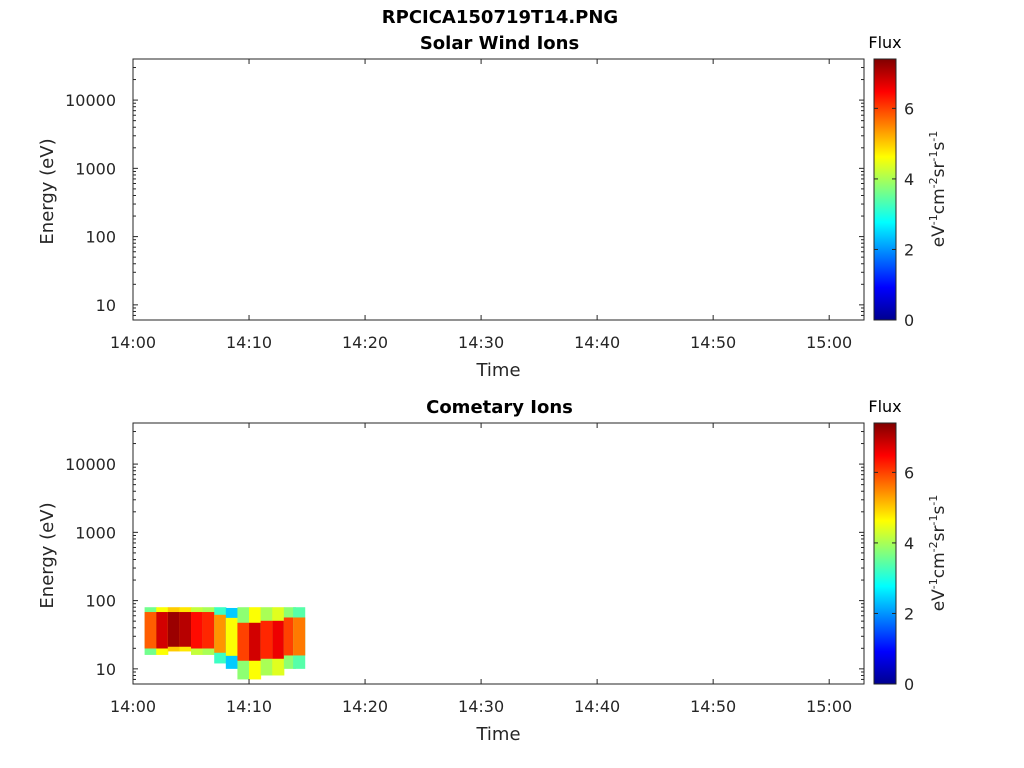 The image size is (1024, 768). What do you see at coordinates (499, 407) in the screenshot?
I see `panel-title: Cometary Ions` at bounding box center [499, 407].